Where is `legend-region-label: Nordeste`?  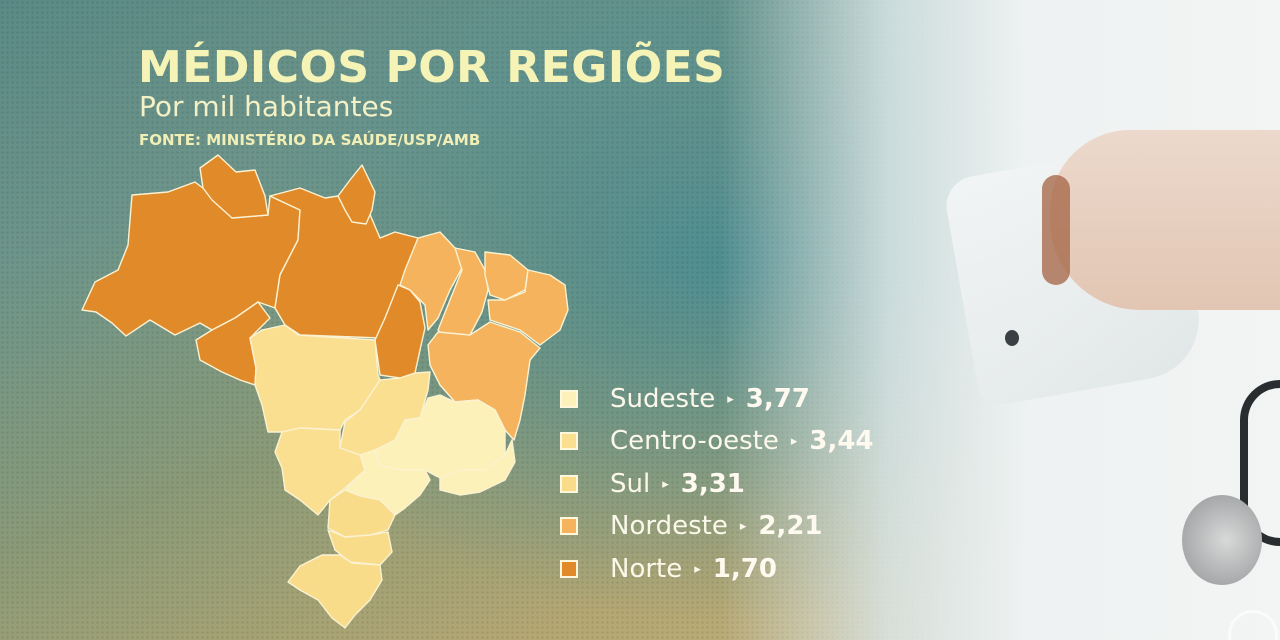
legend-region-label: Nordeste is located at coordinates (669, 526).